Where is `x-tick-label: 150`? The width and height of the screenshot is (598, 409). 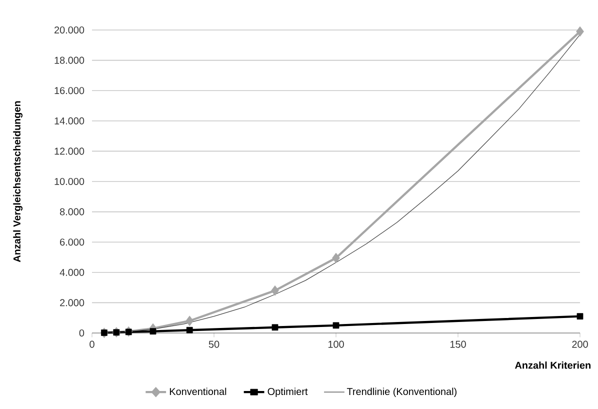
x-tick-label: 150 is located at coordinates (458, 344).